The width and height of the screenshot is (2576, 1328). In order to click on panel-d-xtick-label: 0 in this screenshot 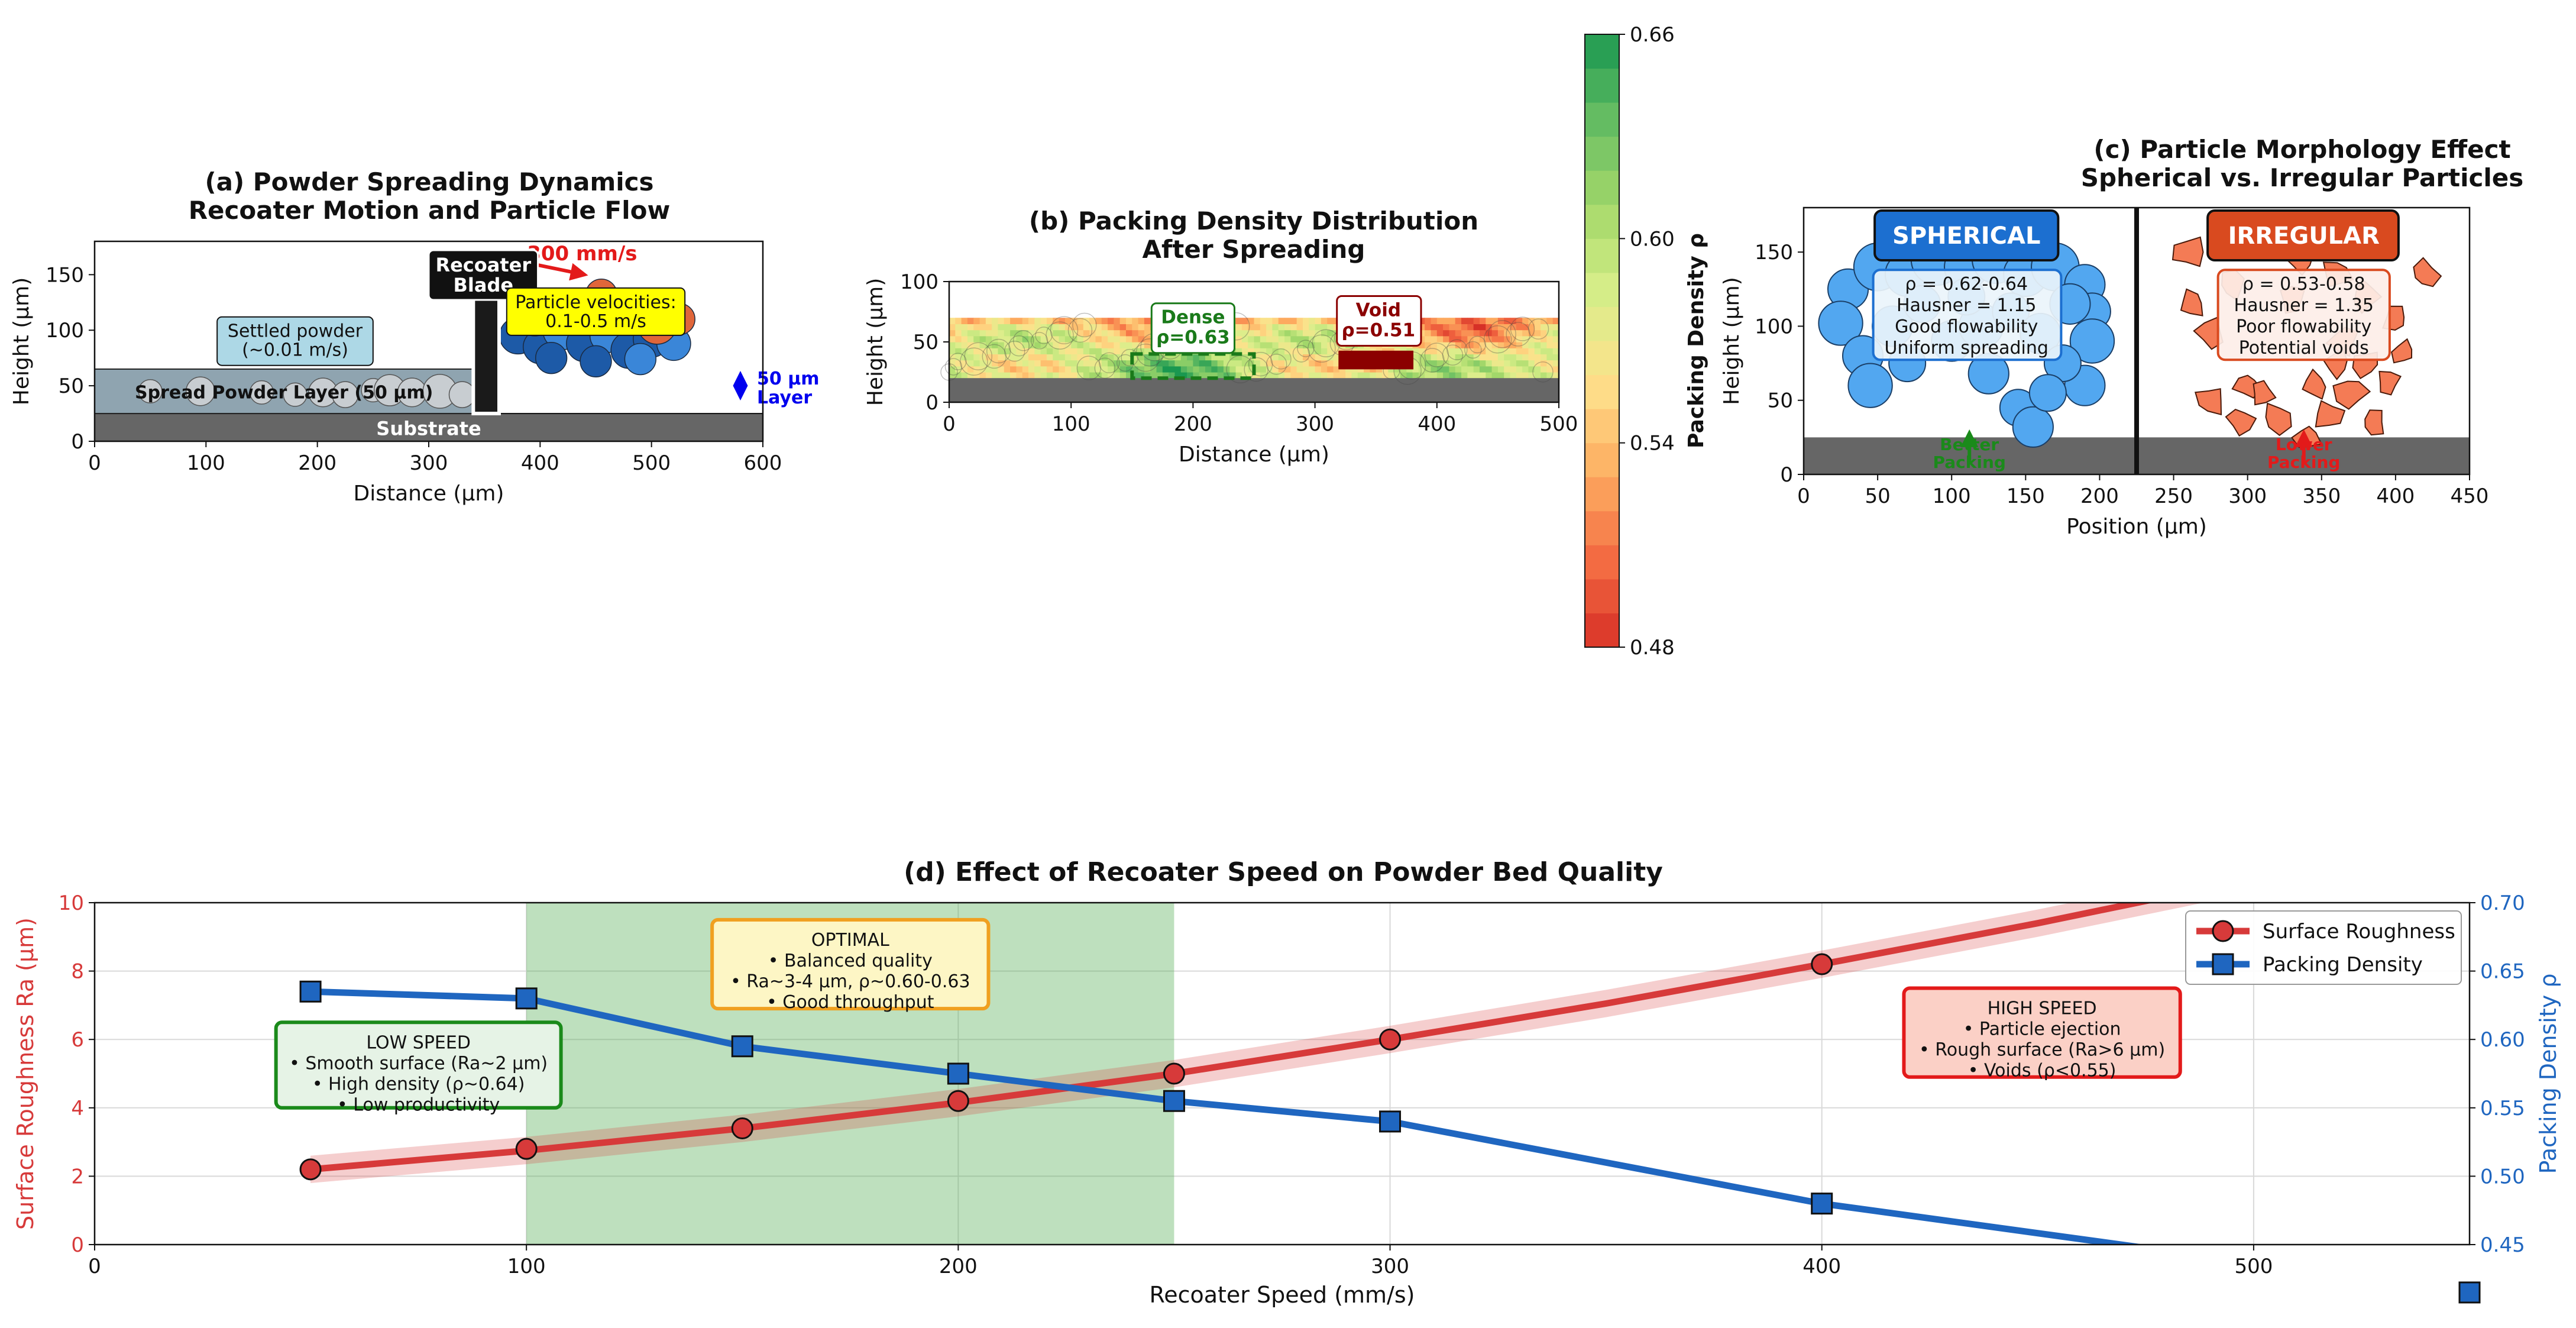, I will do `click(95, 1266)`.